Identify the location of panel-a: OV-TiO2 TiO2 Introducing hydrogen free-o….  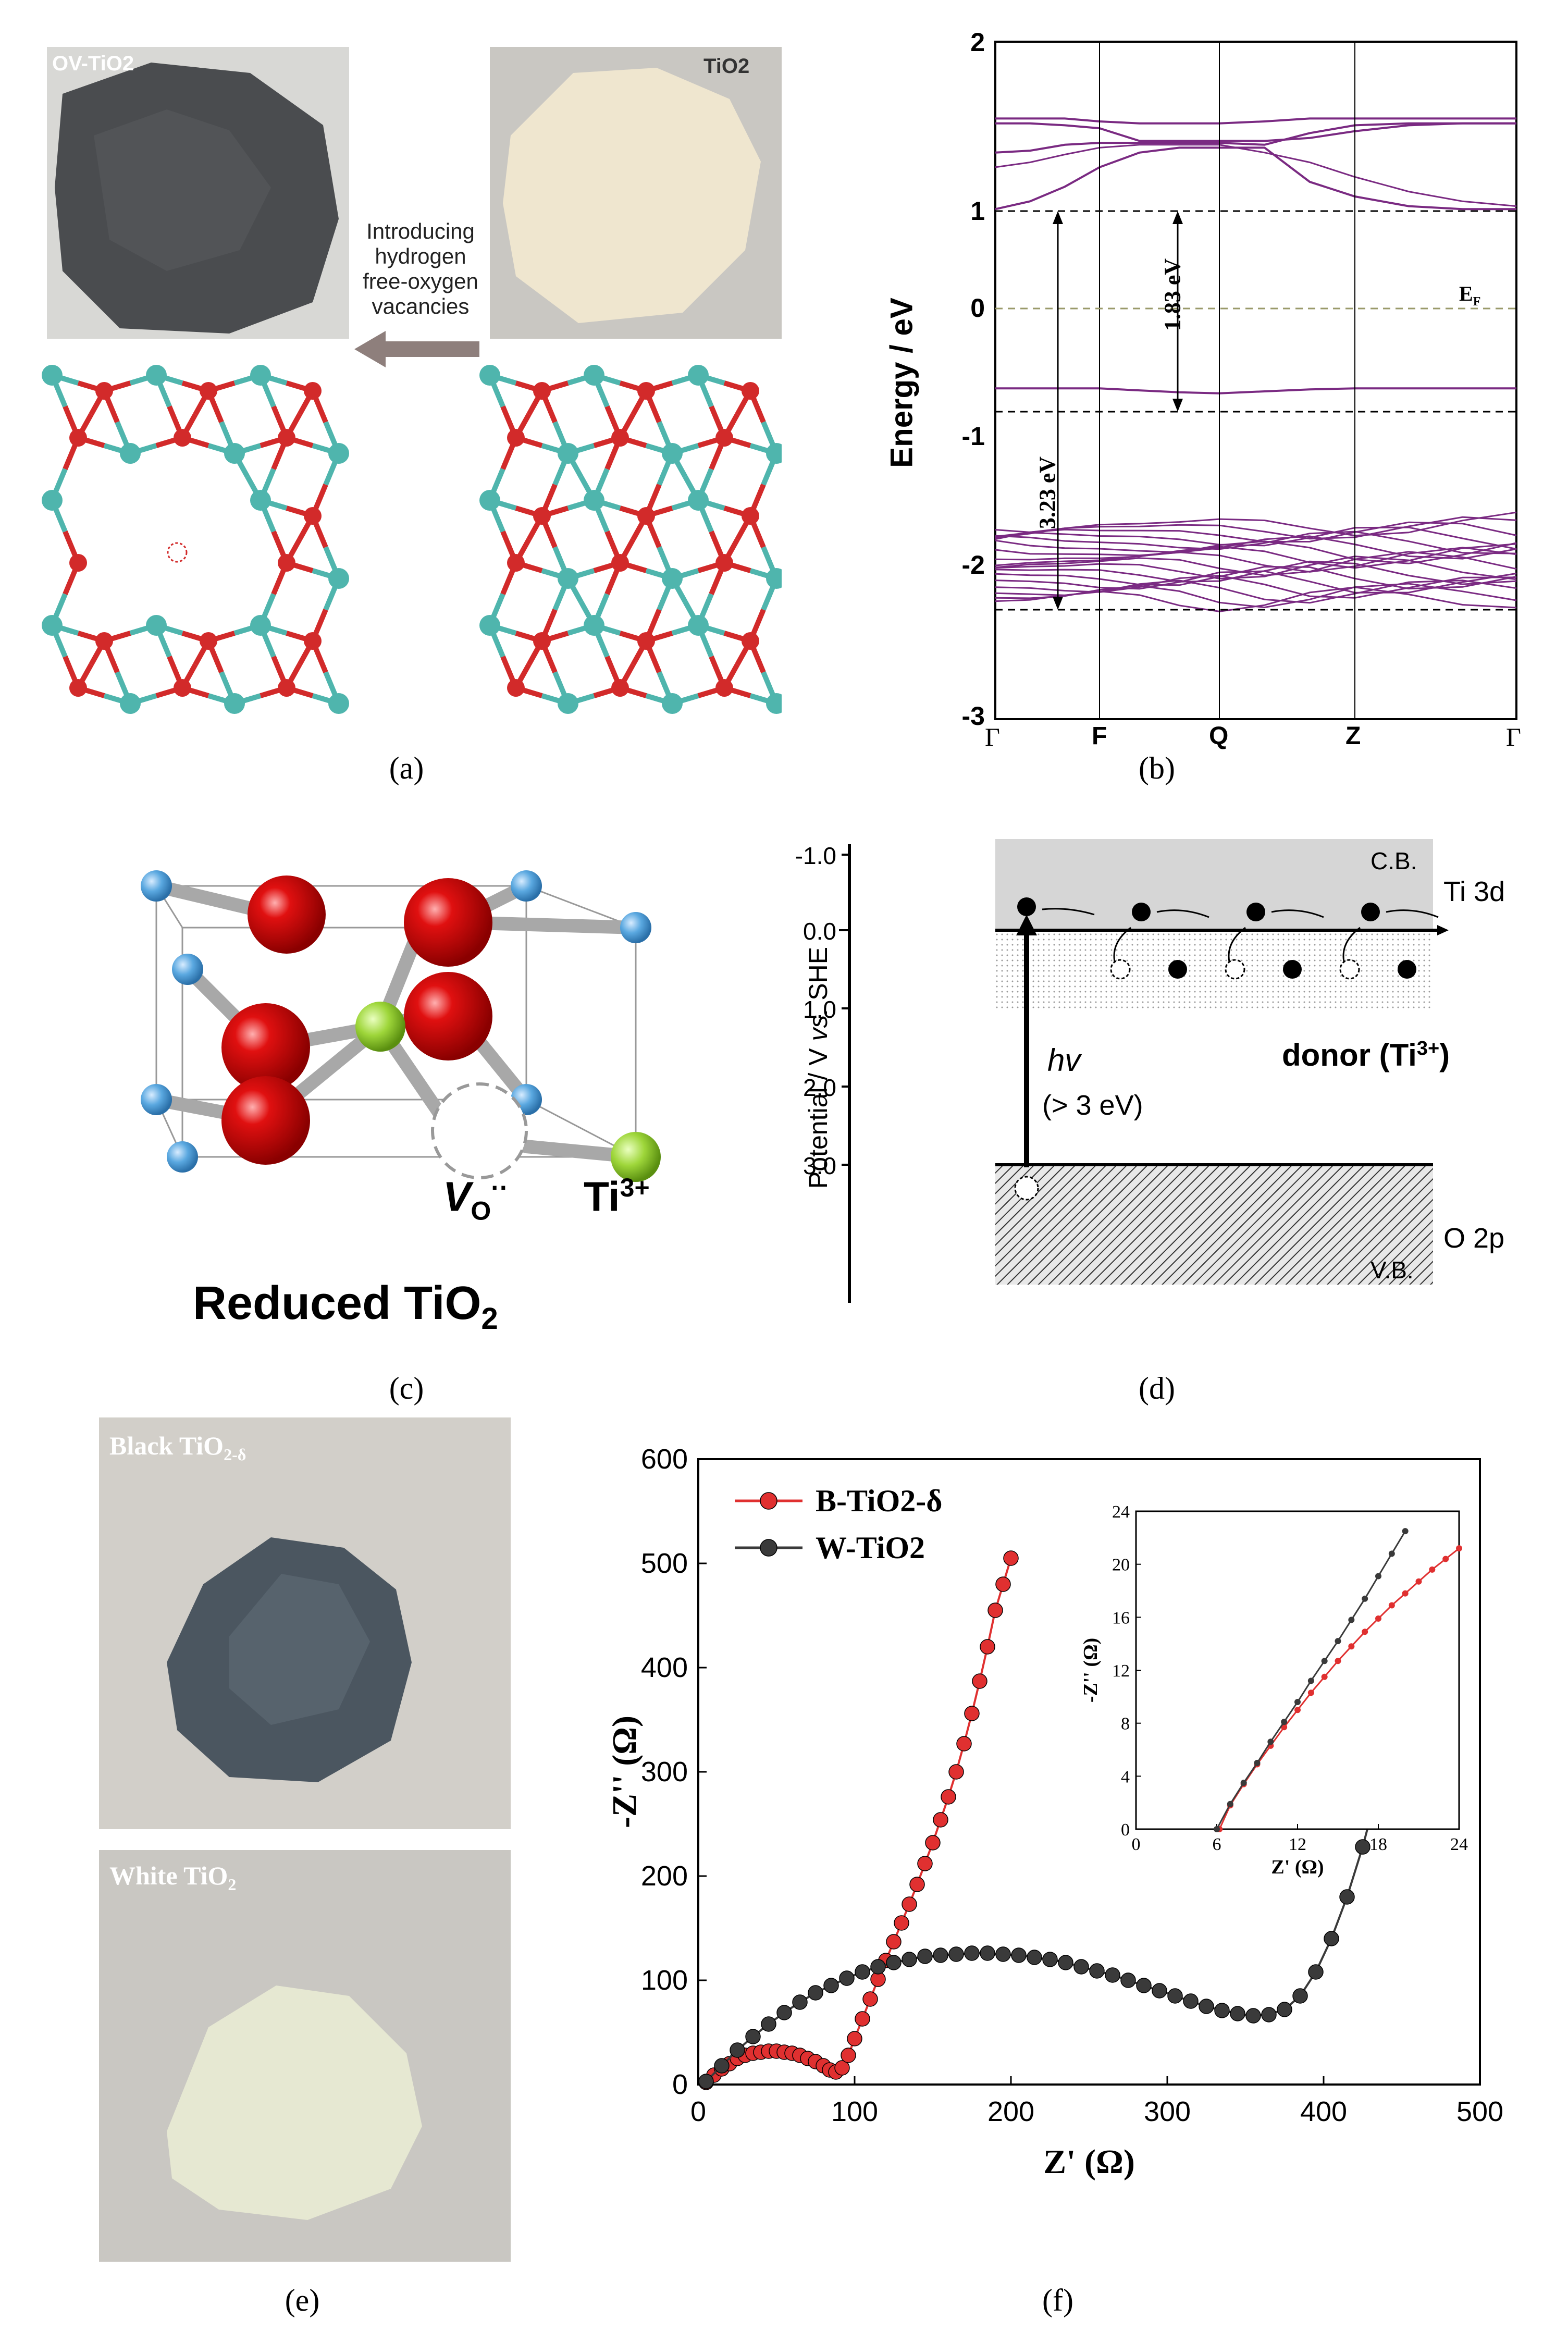
(409, 381).